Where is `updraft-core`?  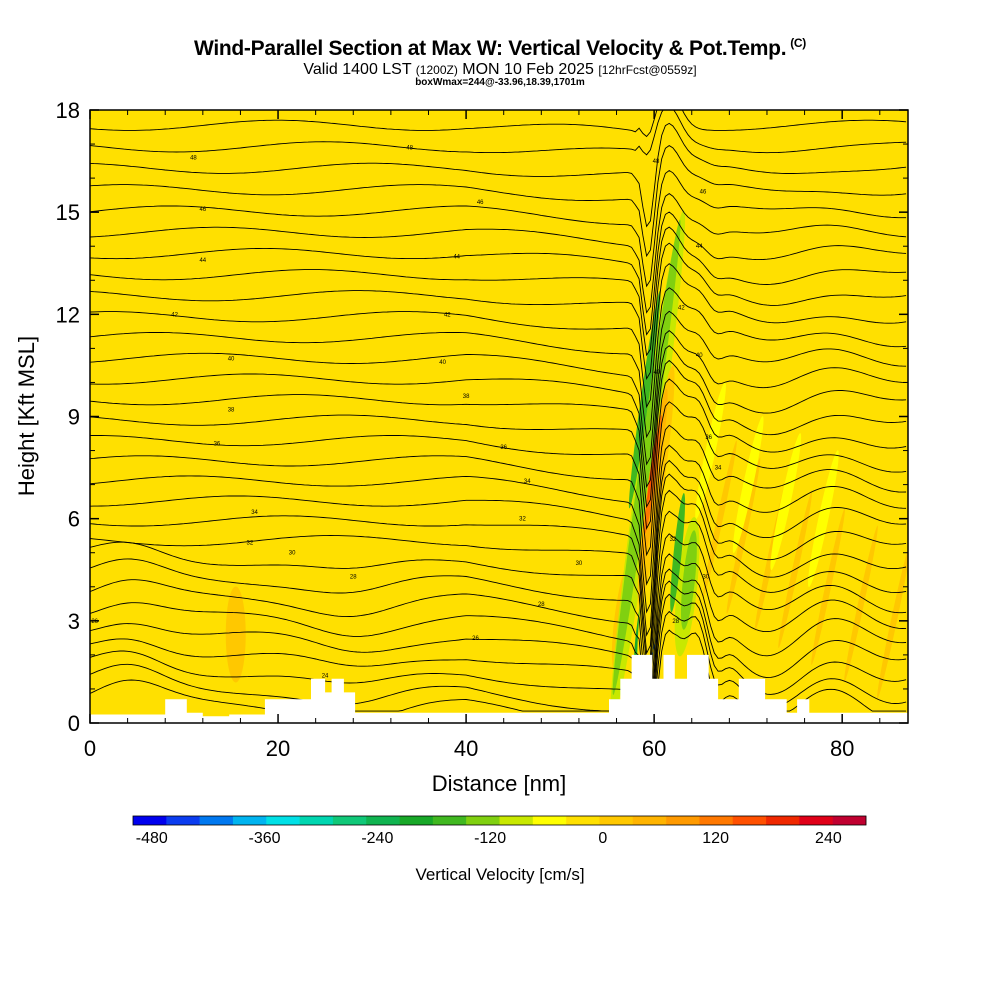 updraft-core is located at coordinates (668, 484).